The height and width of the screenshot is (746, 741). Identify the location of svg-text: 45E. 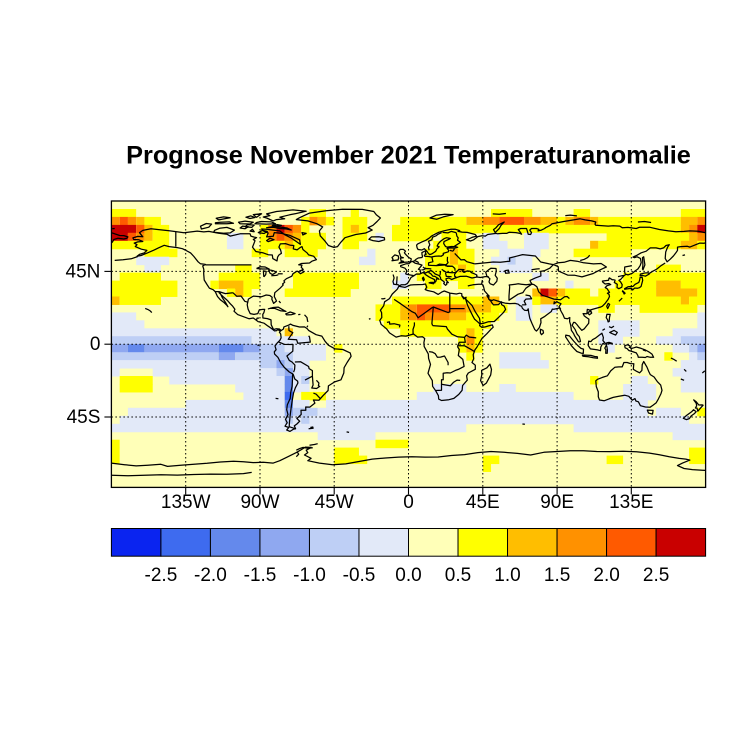
(483, 502).